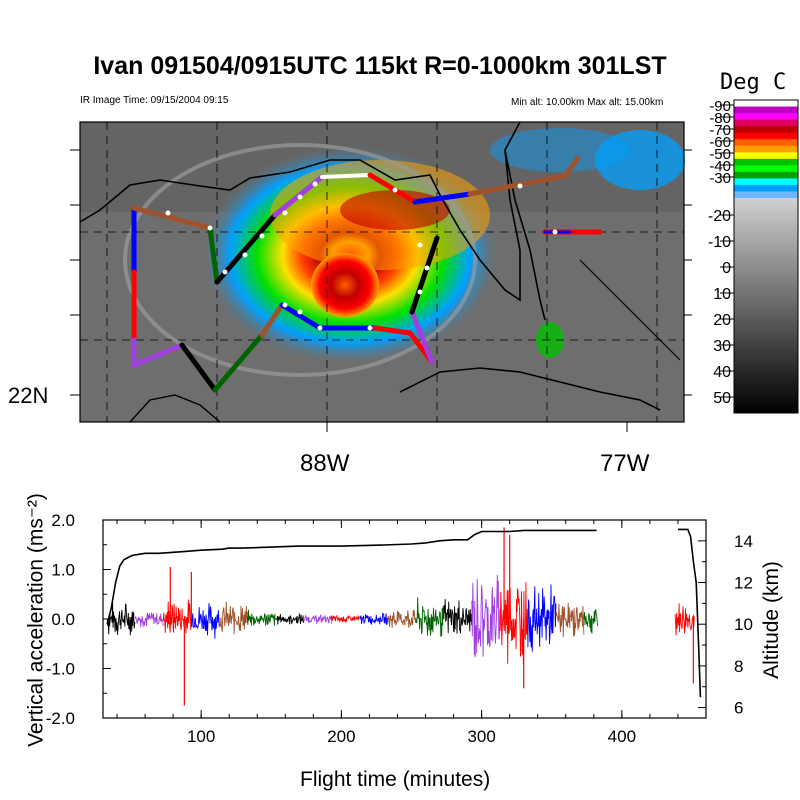 This screenshot has width=800, height=800. Describe the element at coordinates (201, 736) in the screenshot. I see `x-tick-label: 100` at that location.